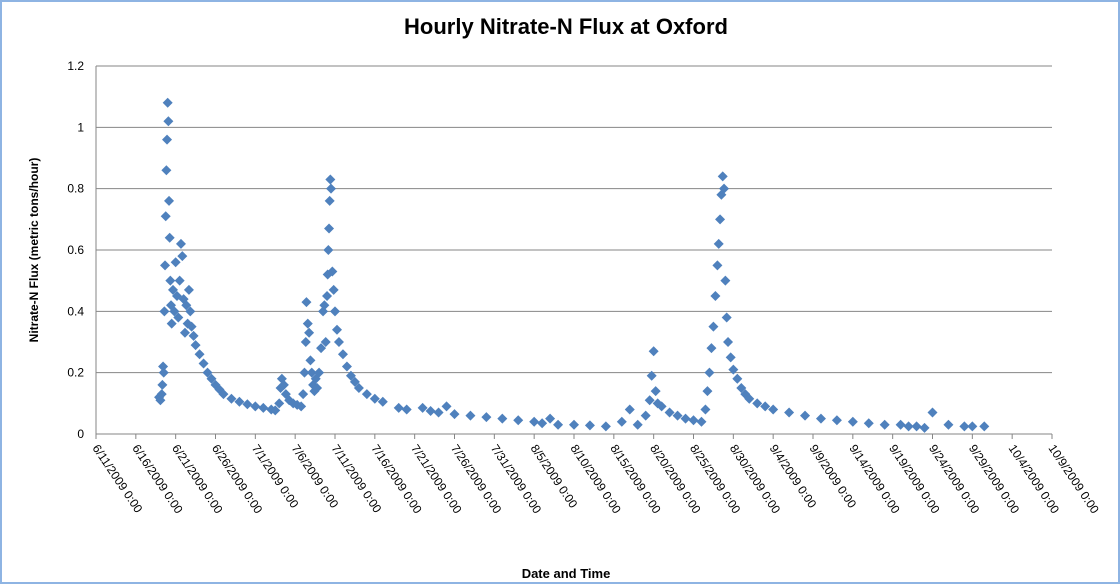  Describe the element at coordinates (75, 311) in the screenshot. I see `y-tick-label: 0.4` at that location.